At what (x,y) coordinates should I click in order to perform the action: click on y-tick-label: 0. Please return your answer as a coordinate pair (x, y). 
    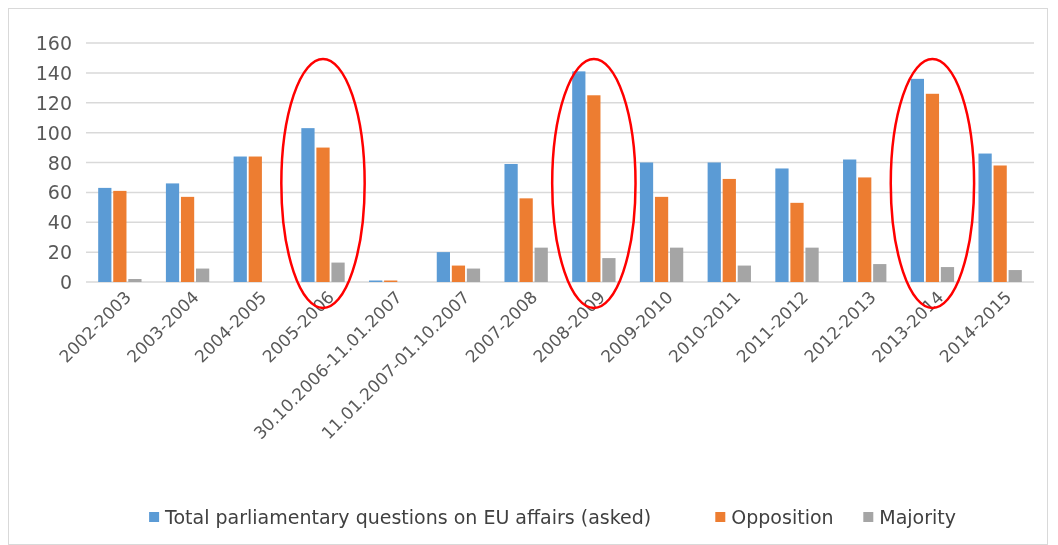
    Looking at the image, I should click on (65, 282).